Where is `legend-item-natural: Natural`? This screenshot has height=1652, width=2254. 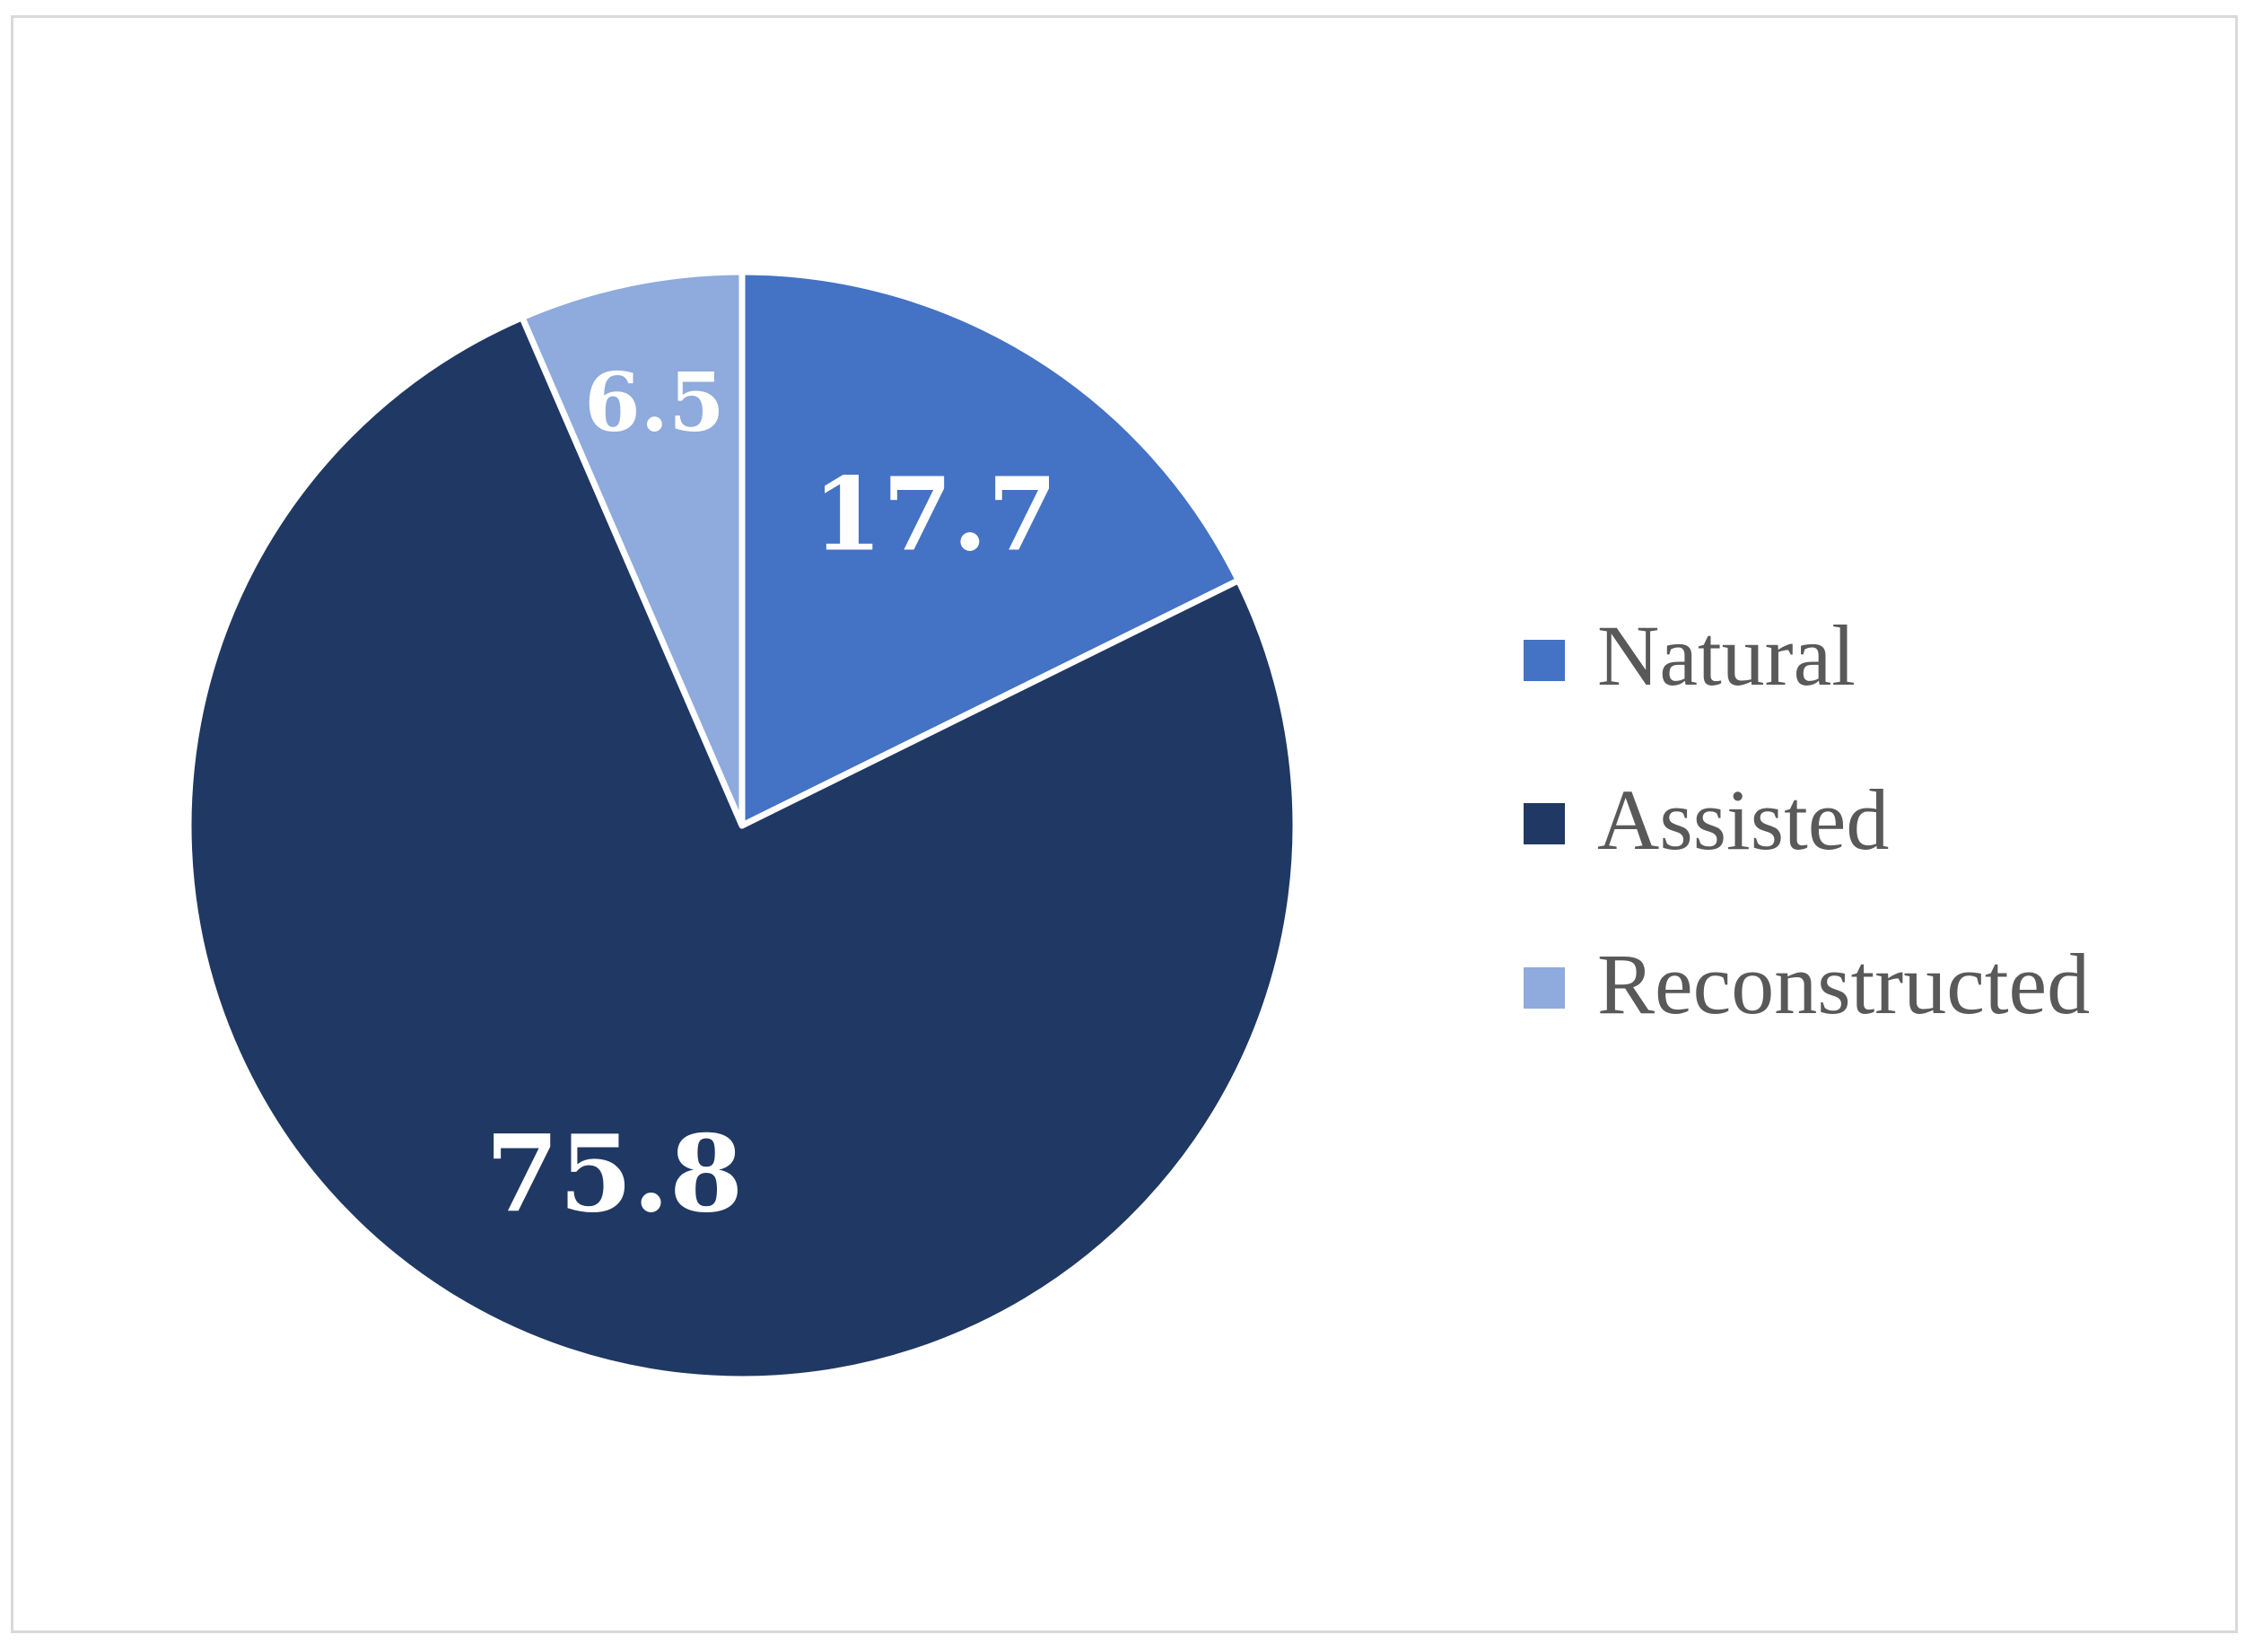
legend-item-natural: Natural is located at coordinates (1690, 655).